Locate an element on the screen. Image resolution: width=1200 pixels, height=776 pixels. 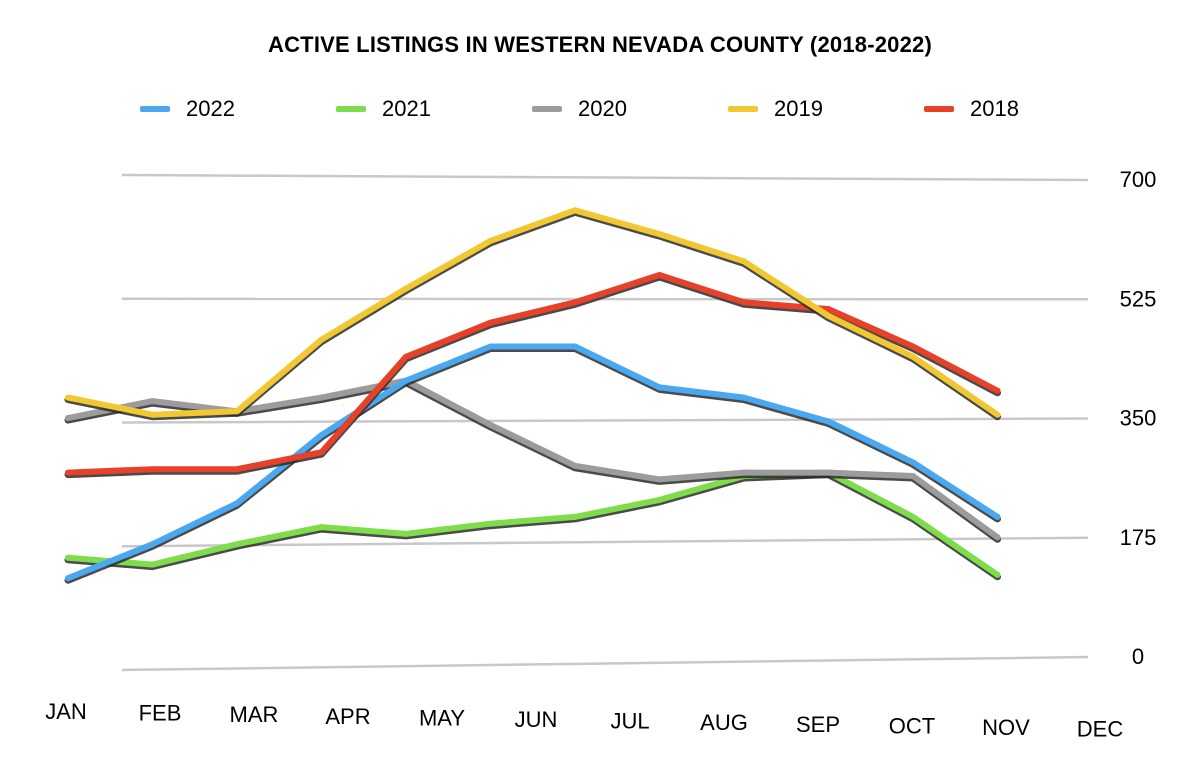
legend-swatch-2018 is located at coordinates (939, 109).